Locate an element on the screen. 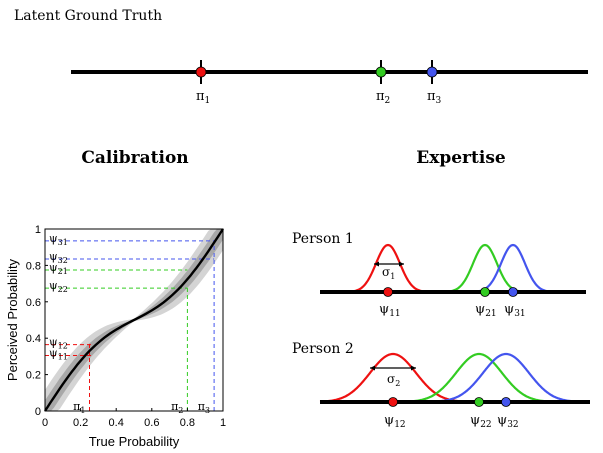  person-2-sigma-label: σ2 is located at coordinates (393, 380).